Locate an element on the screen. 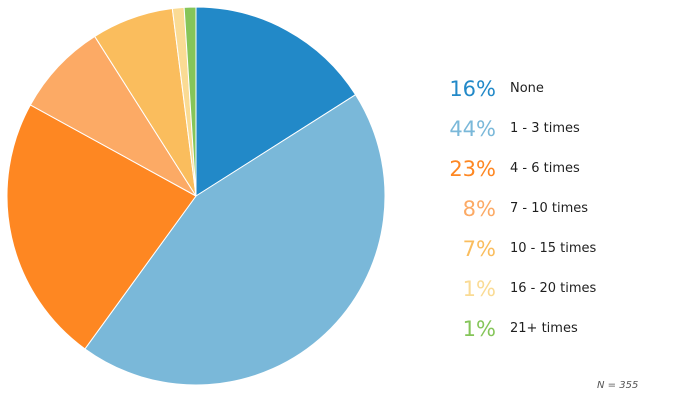  legend-label: 7 - 10 times is located at coordinates (549, 208).